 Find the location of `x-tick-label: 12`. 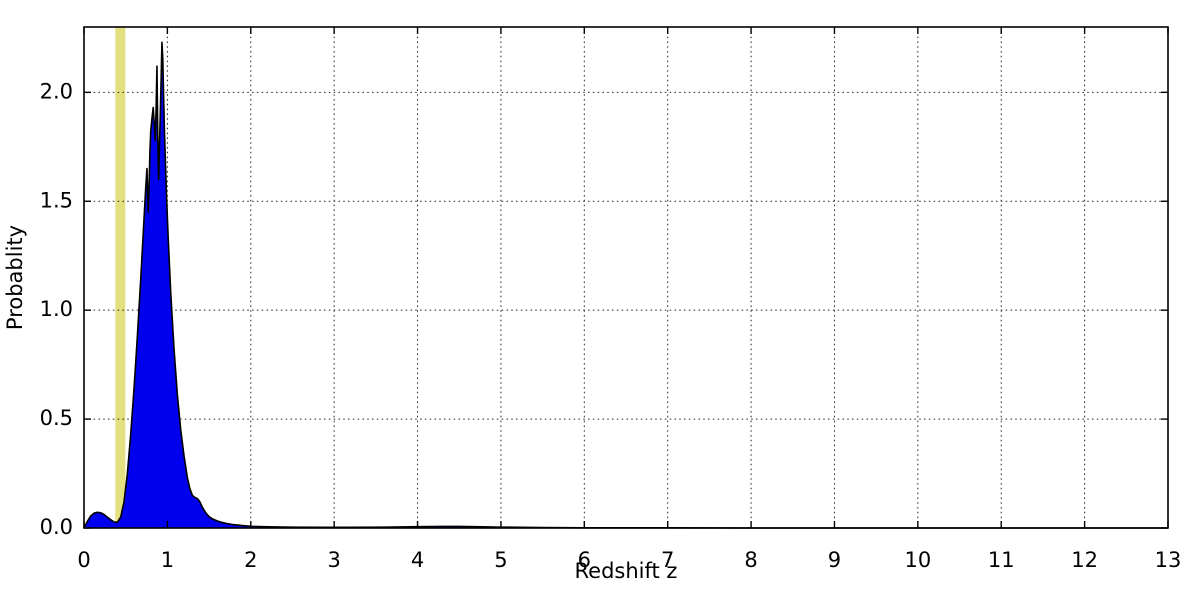

x-tick-label: 12 is located at coordinates (1084, 560).